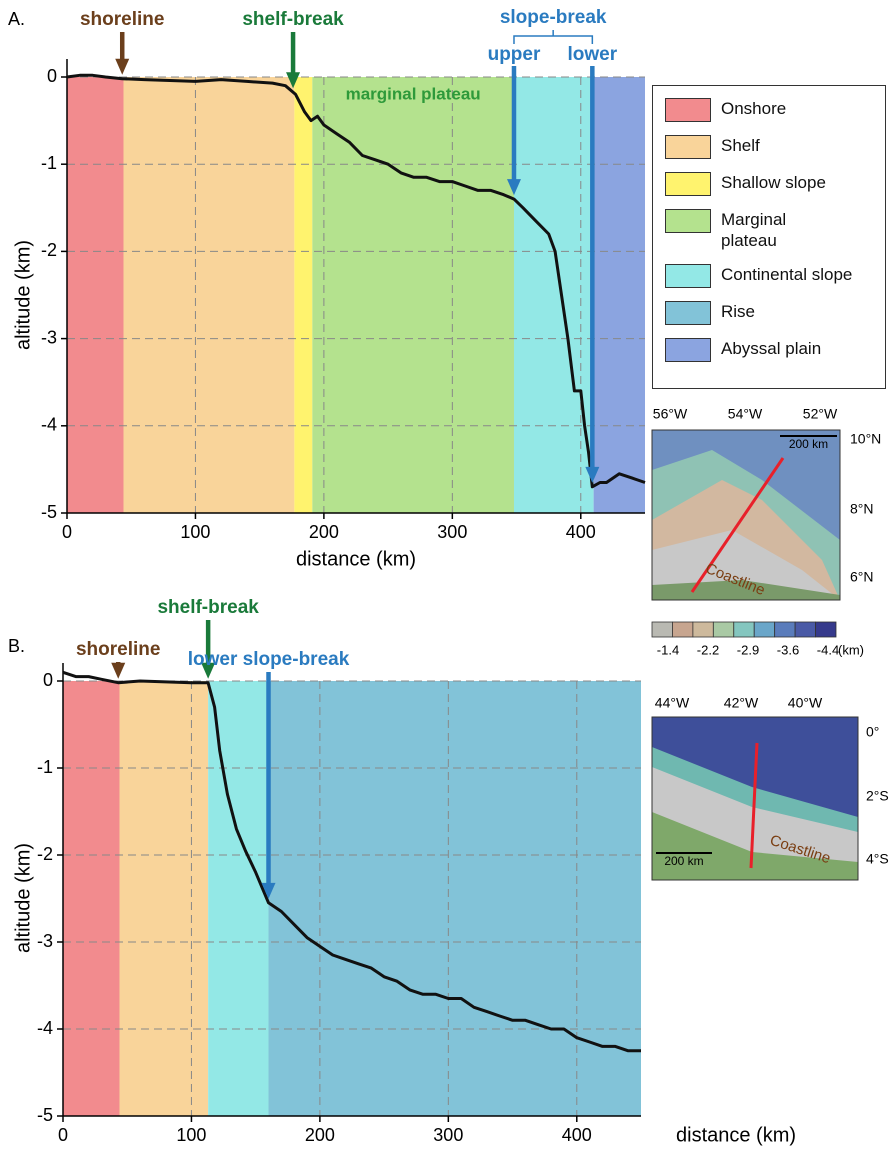 The width and height of the screenshot is (893, 1151). I want to click on x-tick-label: 100, so click(195, 532).